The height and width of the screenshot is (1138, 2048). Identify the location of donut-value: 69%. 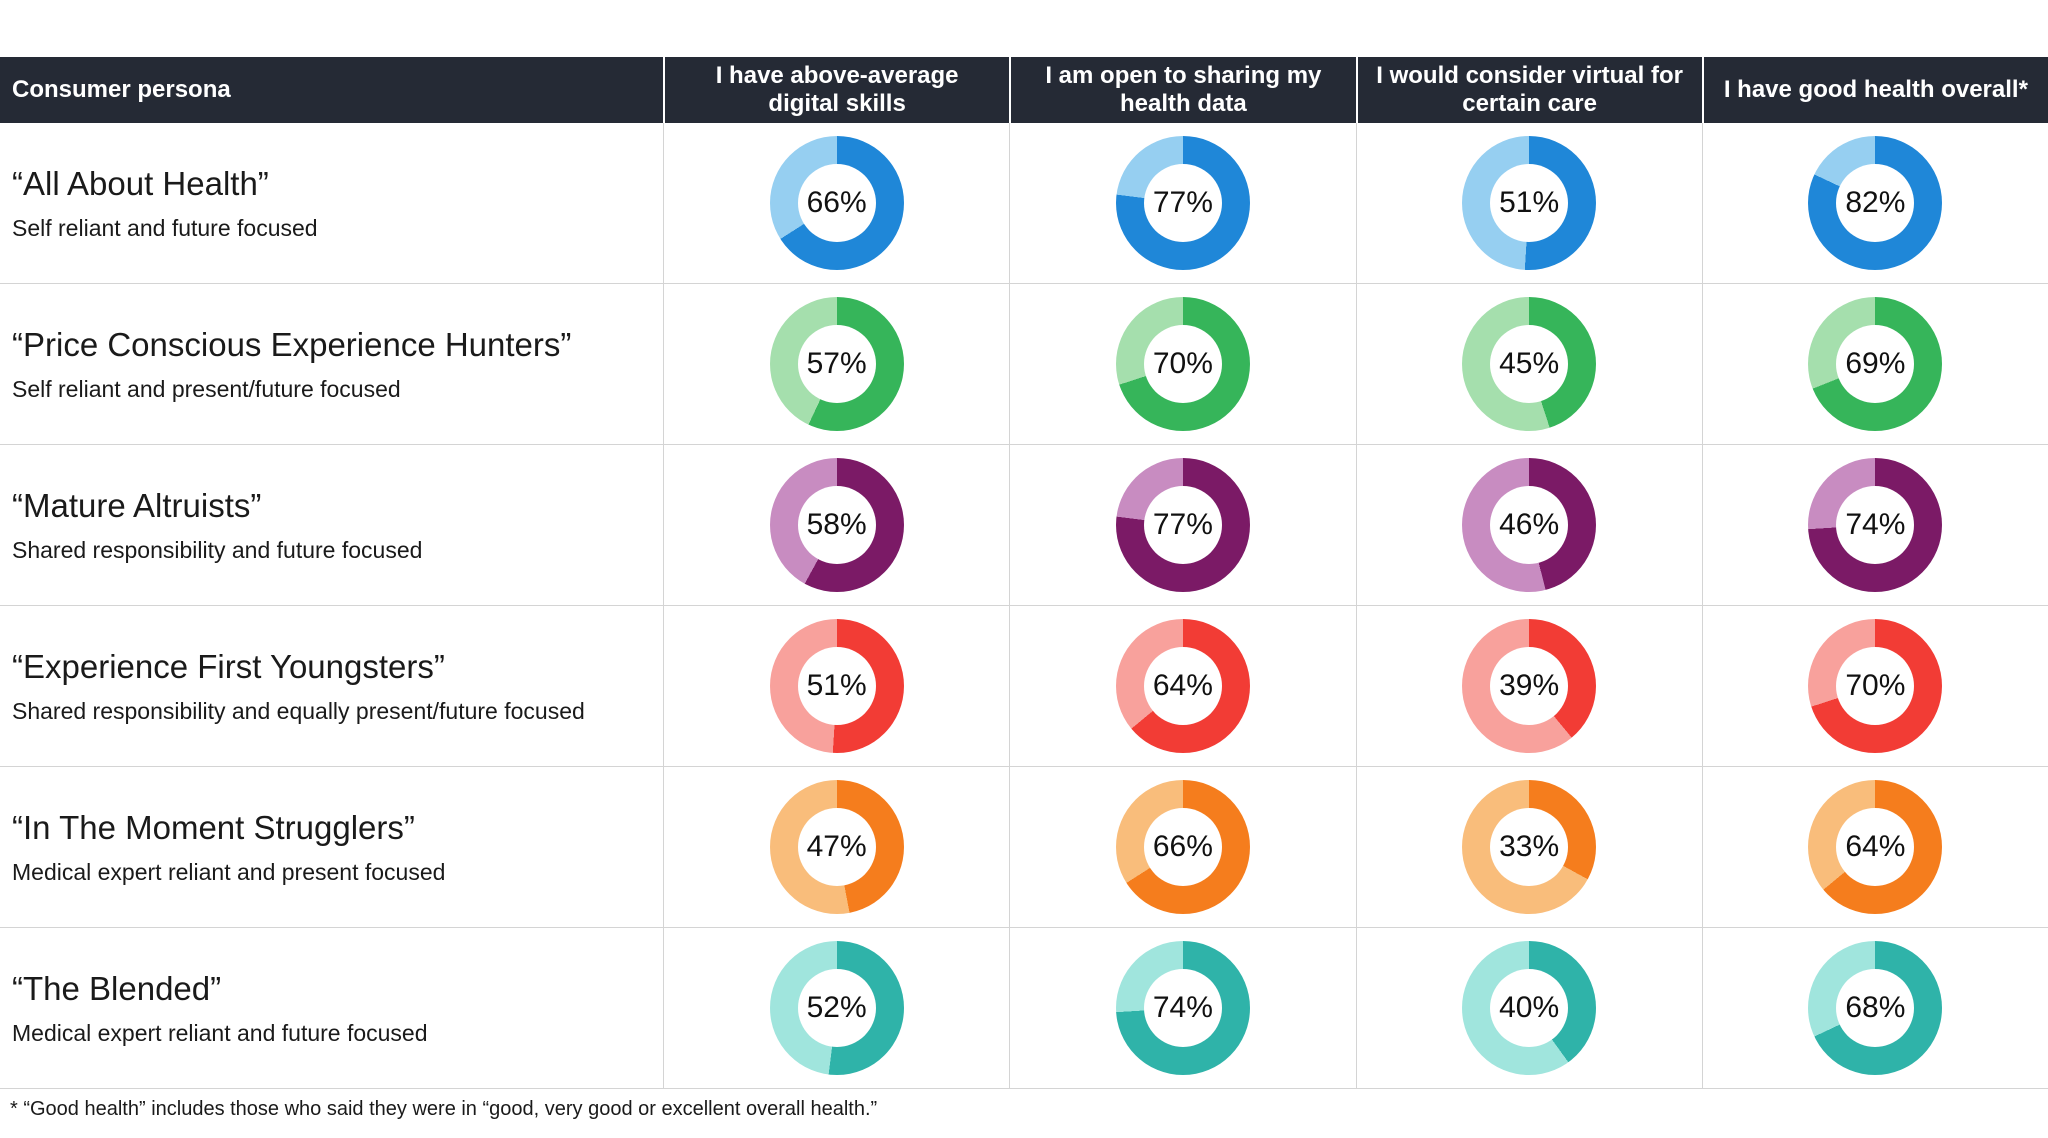
(1875, 363).